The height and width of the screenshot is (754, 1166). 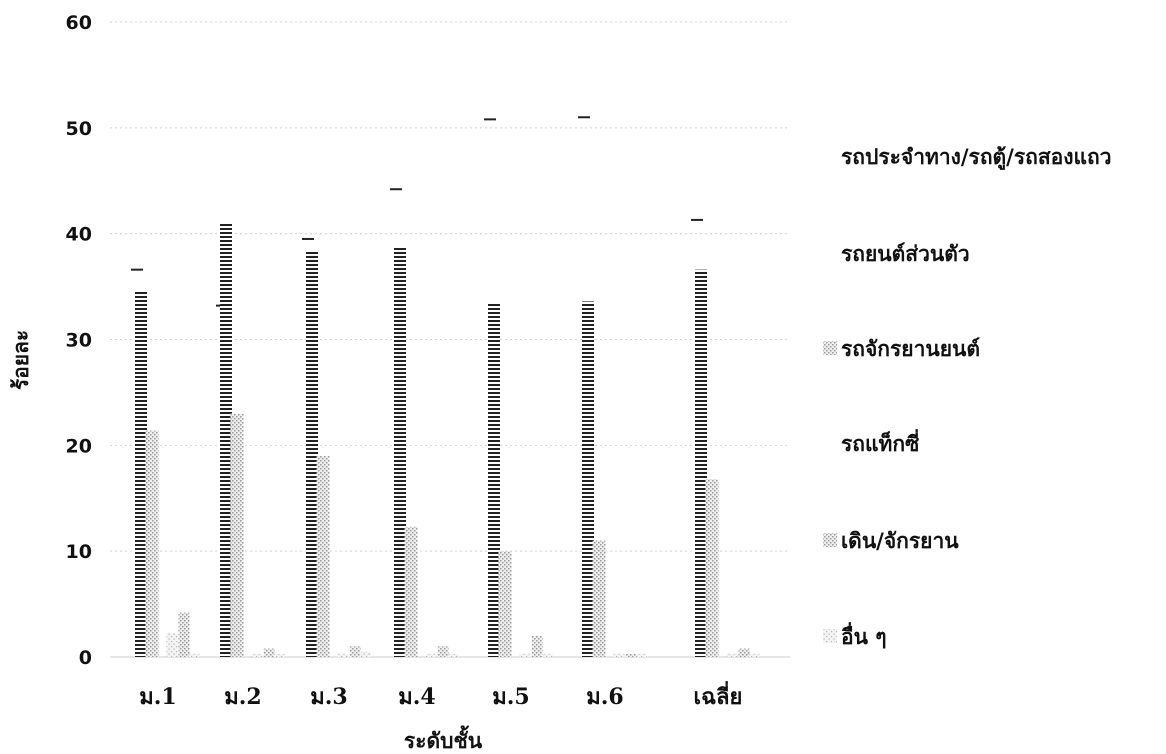 I want to click on x-axis-ticks: ม.1 ม.2 ม.3 ม.4 ม.5 ม.6 เฉลี่ย, so click(x=440, y=695).